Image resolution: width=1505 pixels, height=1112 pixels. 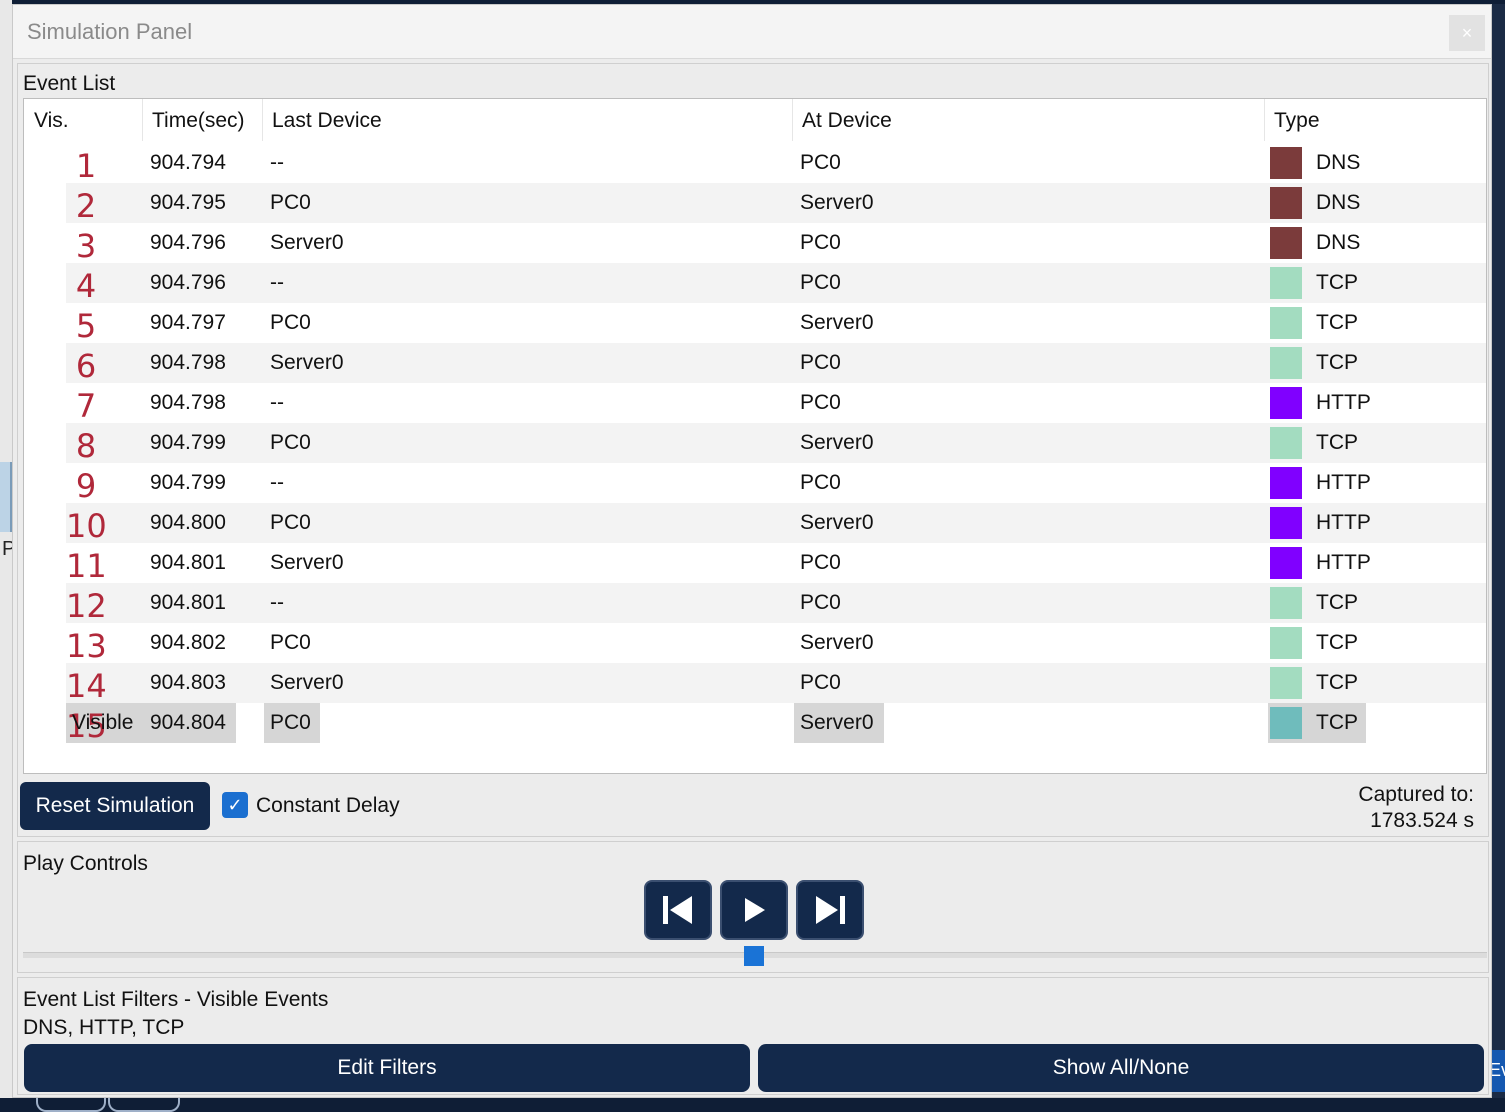 I want to click on time-cell: 904.796, so click(x=188, y=282).